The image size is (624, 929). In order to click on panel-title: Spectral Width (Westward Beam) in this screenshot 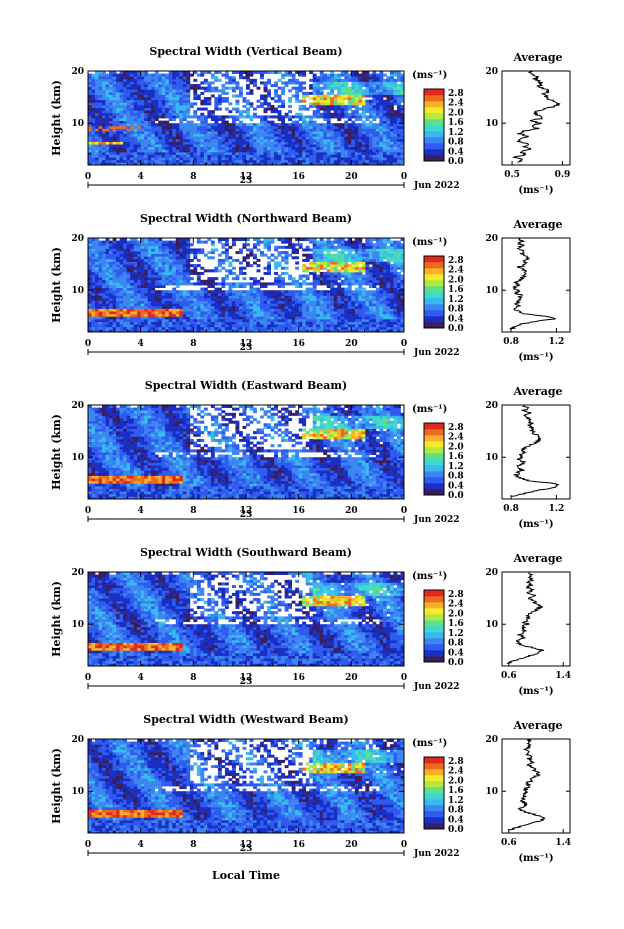, I will do `click(245, 719)`.